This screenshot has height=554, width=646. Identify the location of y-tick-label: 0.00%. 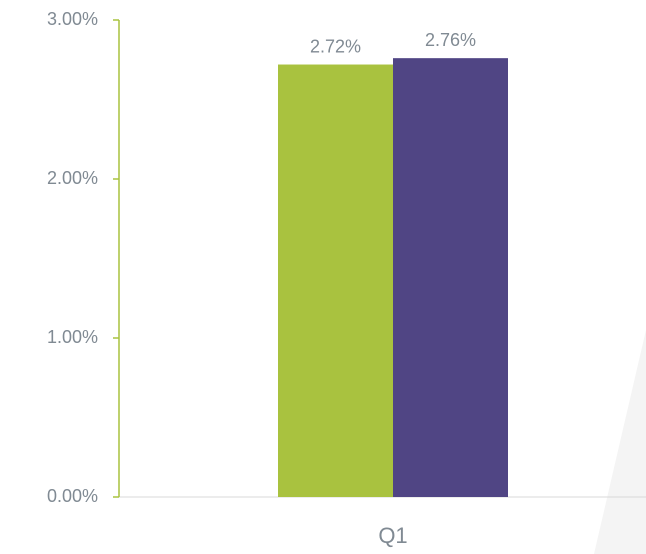
(72, 496).